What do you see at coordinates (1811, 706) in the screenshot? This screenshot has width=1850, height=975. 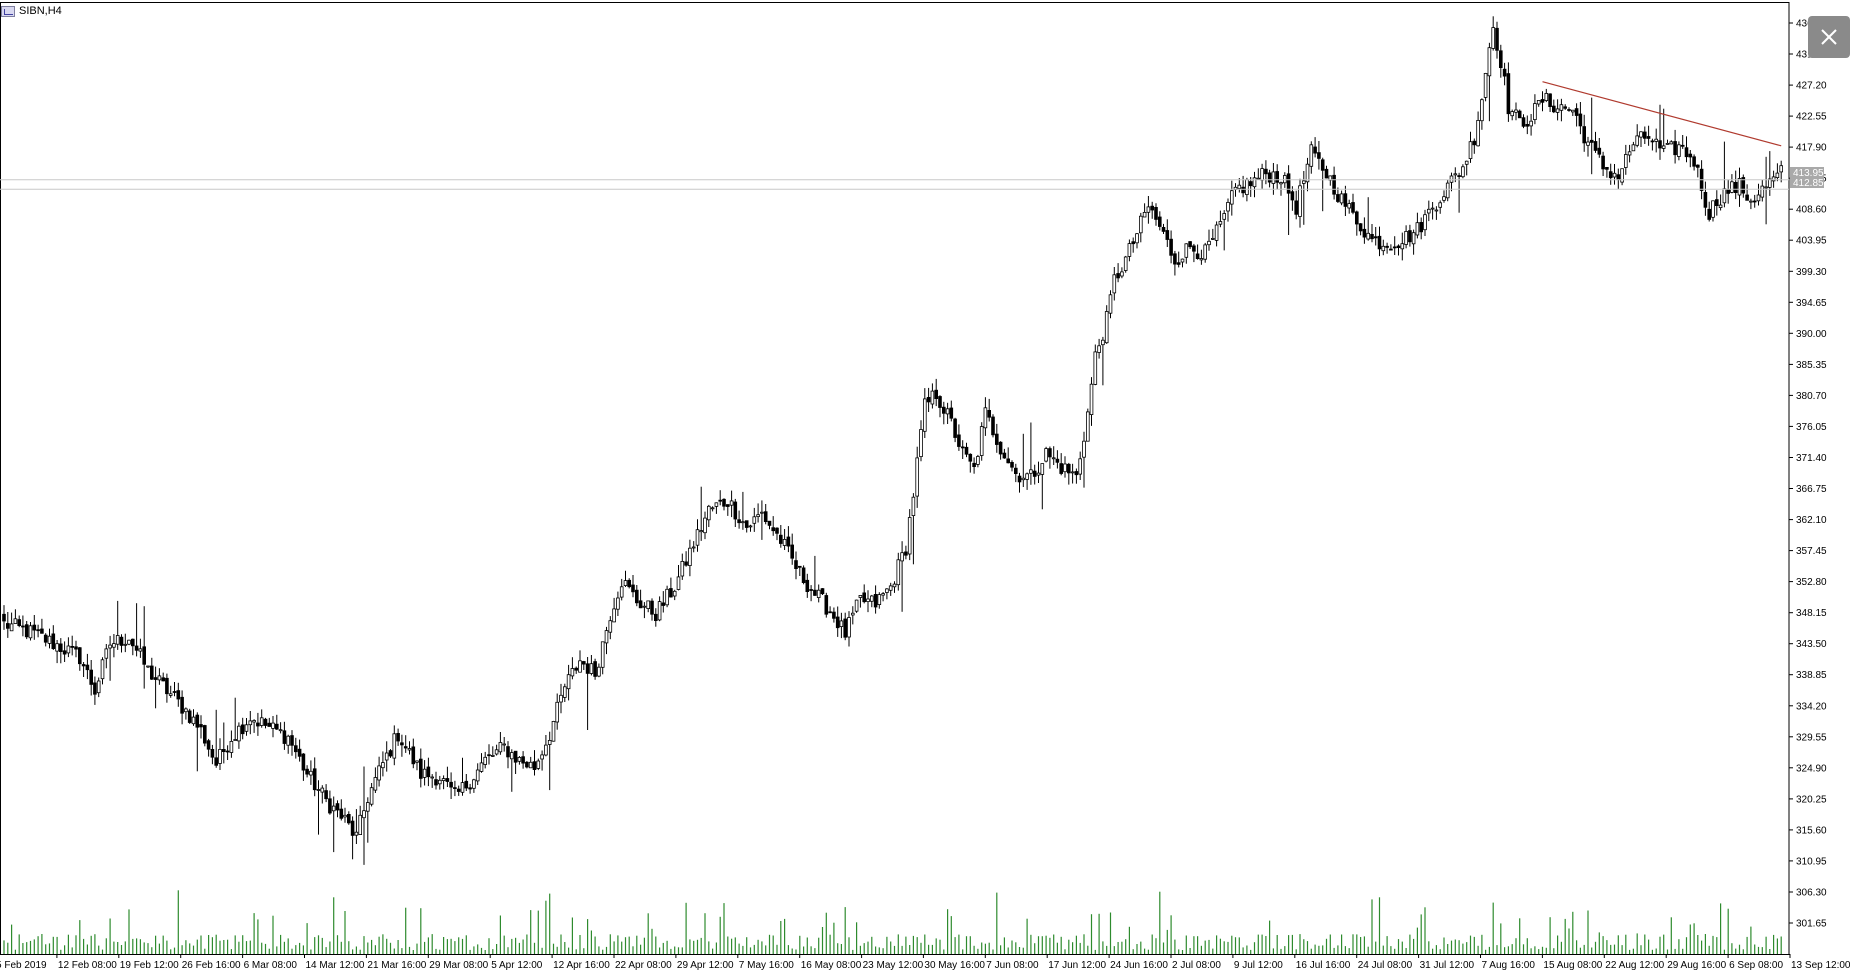 I see `price-tick-label: 334.20` at bounding box center [1811, 706].